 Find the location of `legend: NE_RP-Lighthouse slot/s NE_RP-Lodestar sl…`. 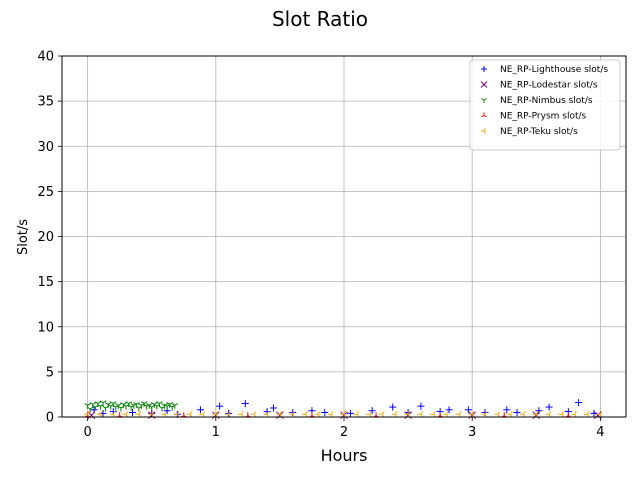

legend: NE_RP-Lighthouse slot/s NE_RP-Lodestar sl… is located at coordinates (545, 105).